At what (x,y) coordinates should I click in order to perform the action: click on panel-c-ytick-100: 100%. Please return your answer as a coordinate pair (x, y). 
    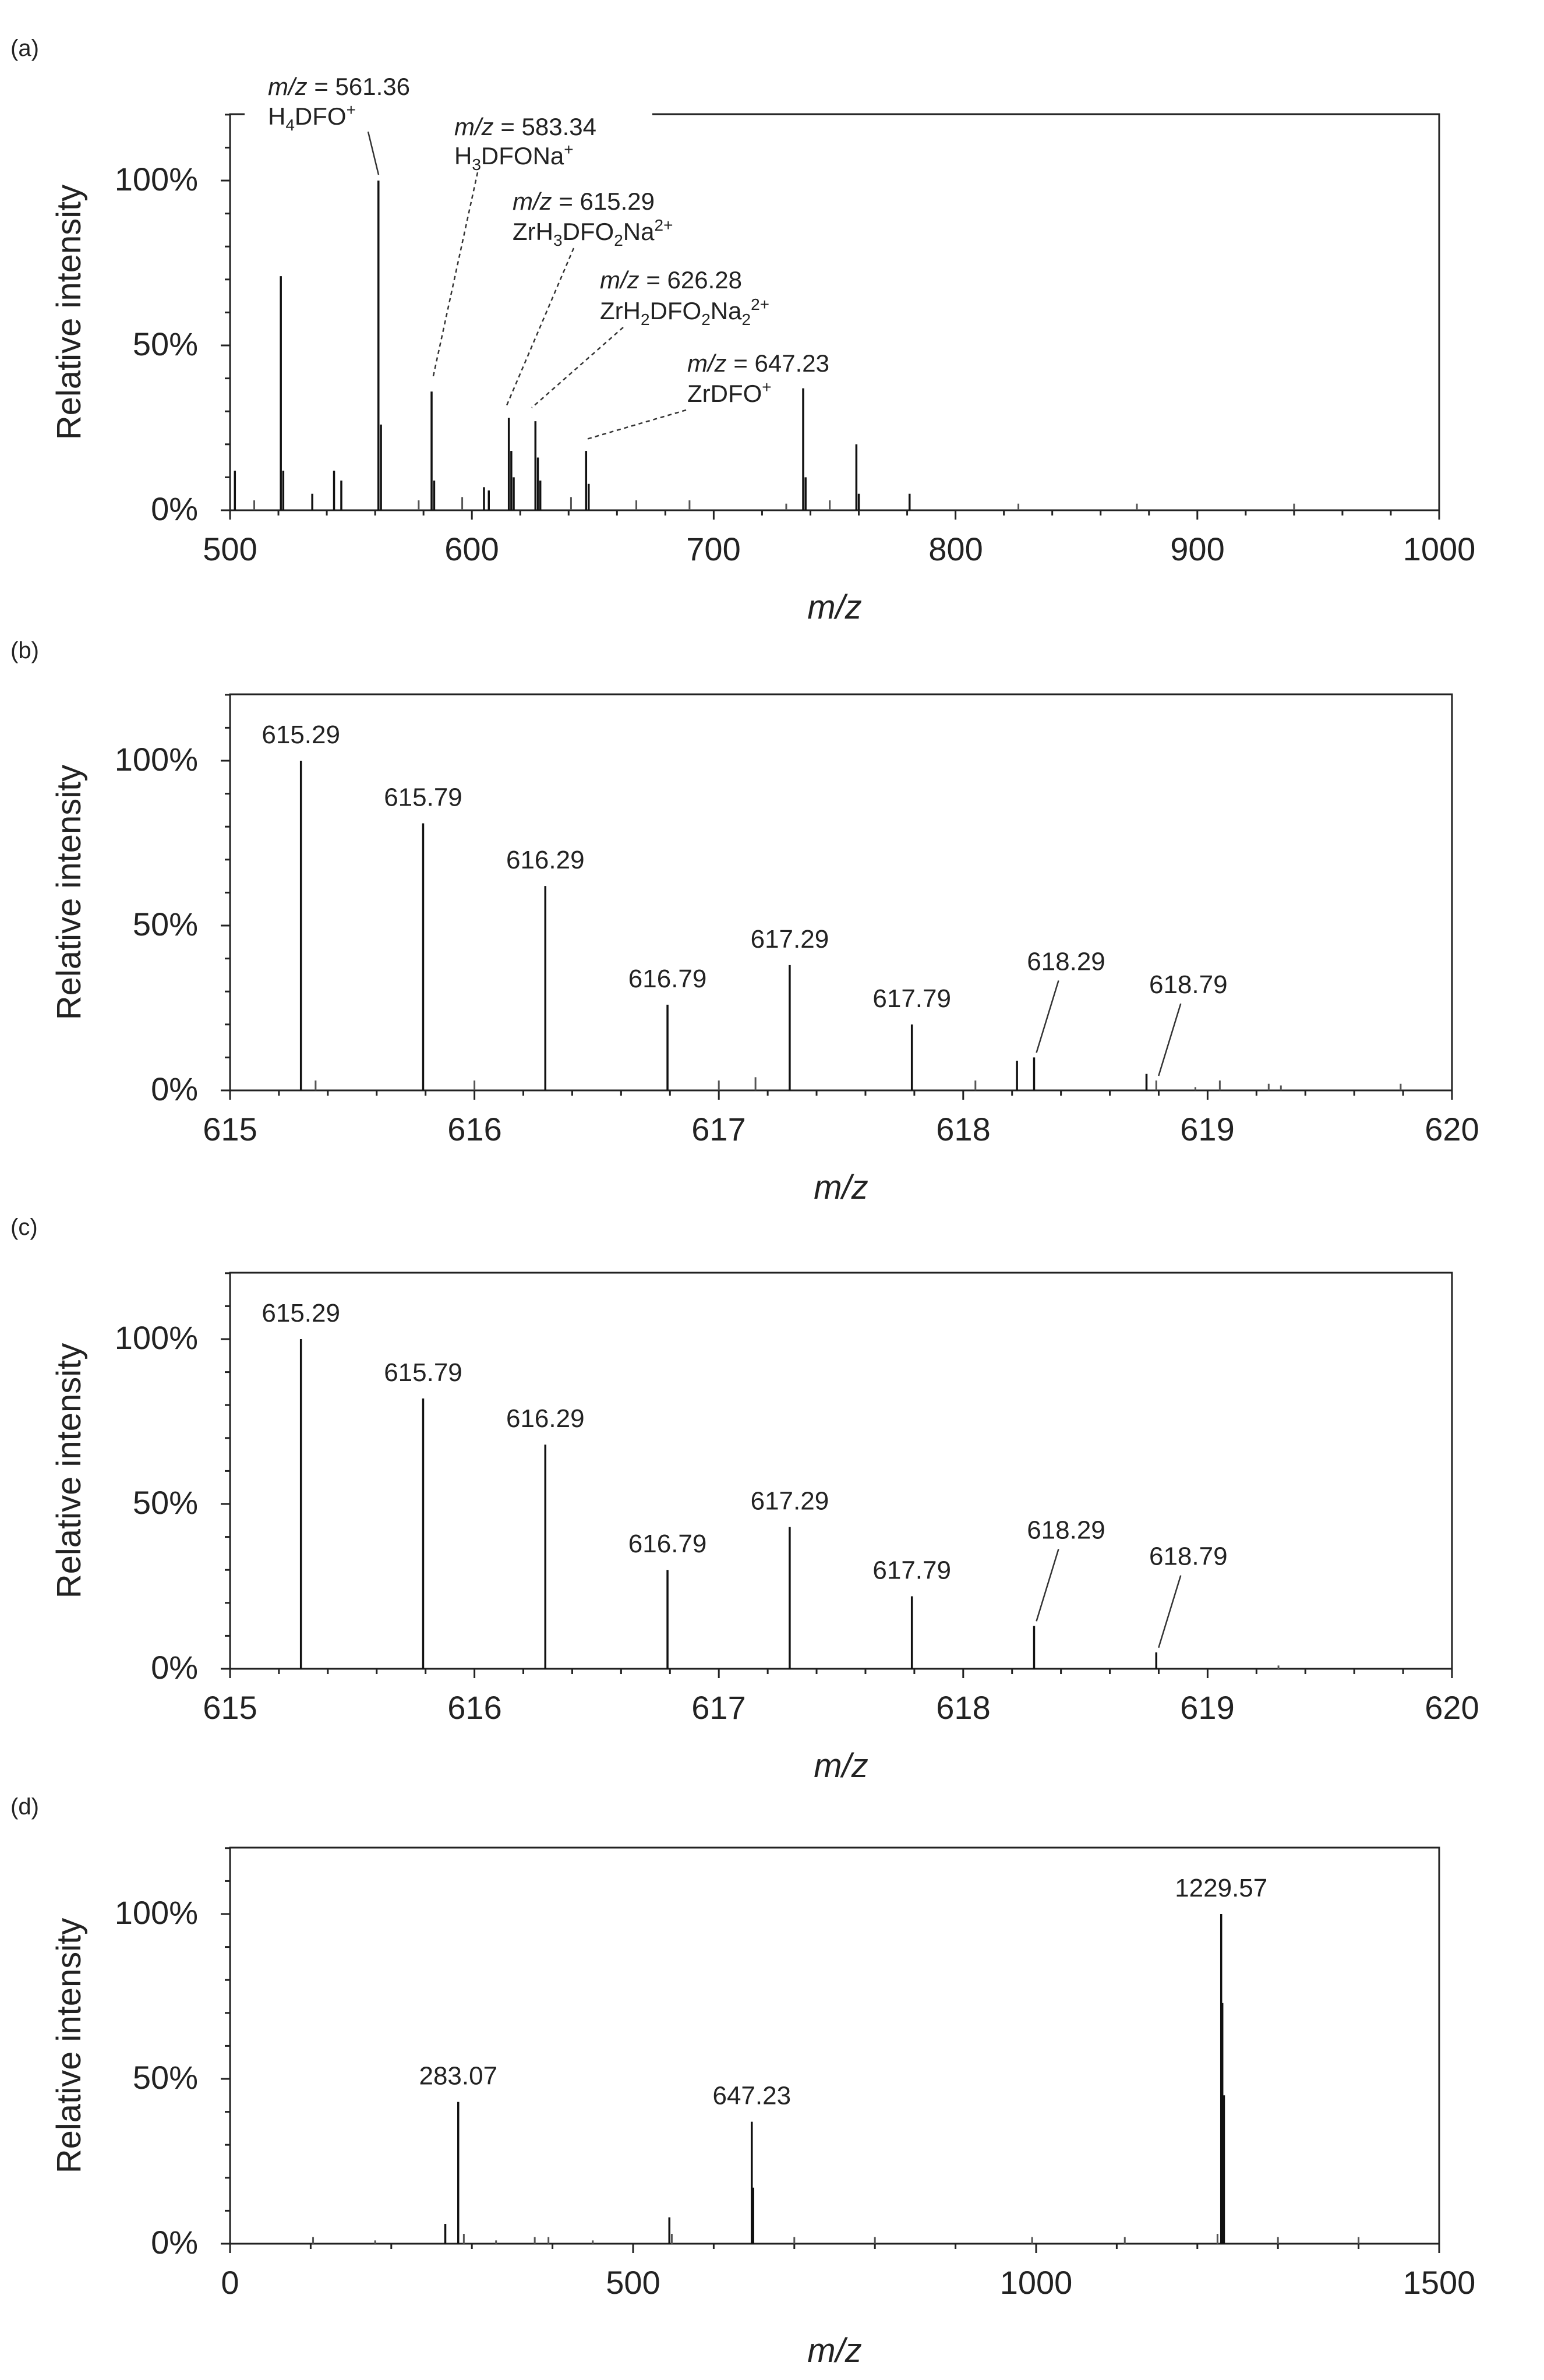
    Looking at the image, I should click on (157, 1337).